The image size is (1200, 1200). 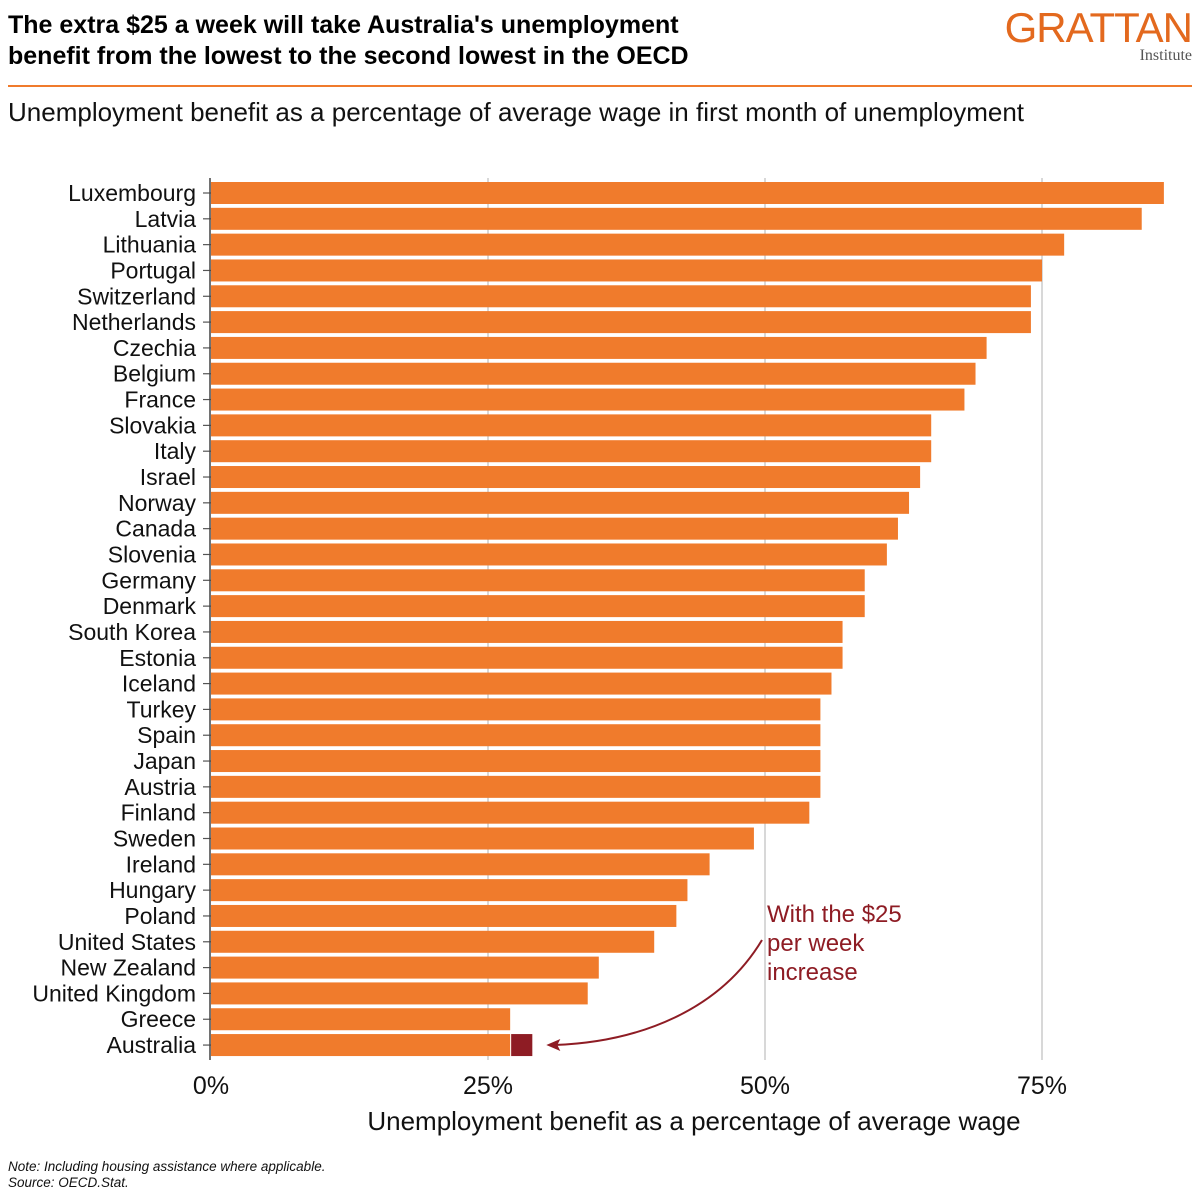 What do you see at coordinates (154, 839) in the screenshot?
I see `y-tick-label: Sweden` at bounding box center [154, 839].